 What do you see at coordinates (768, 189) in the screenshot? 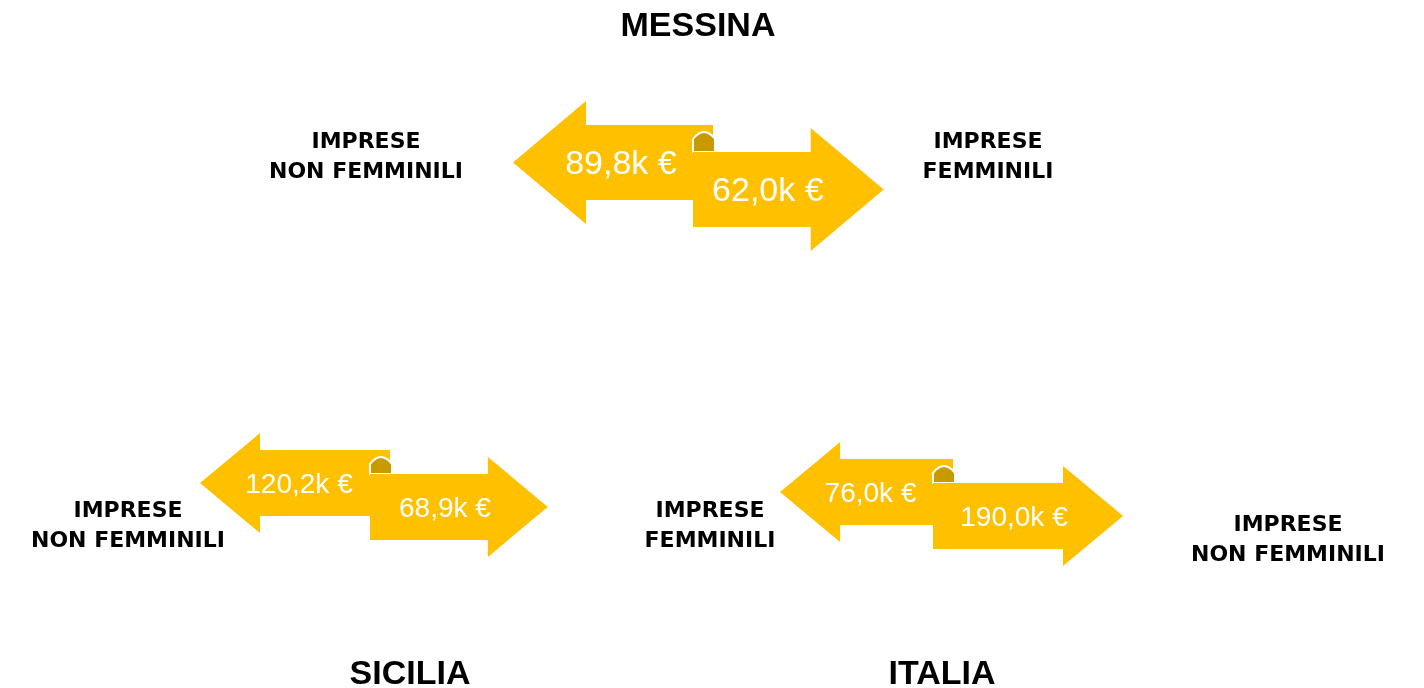
I see `data-label: 62,0k €` at bounding box center [768, 189].